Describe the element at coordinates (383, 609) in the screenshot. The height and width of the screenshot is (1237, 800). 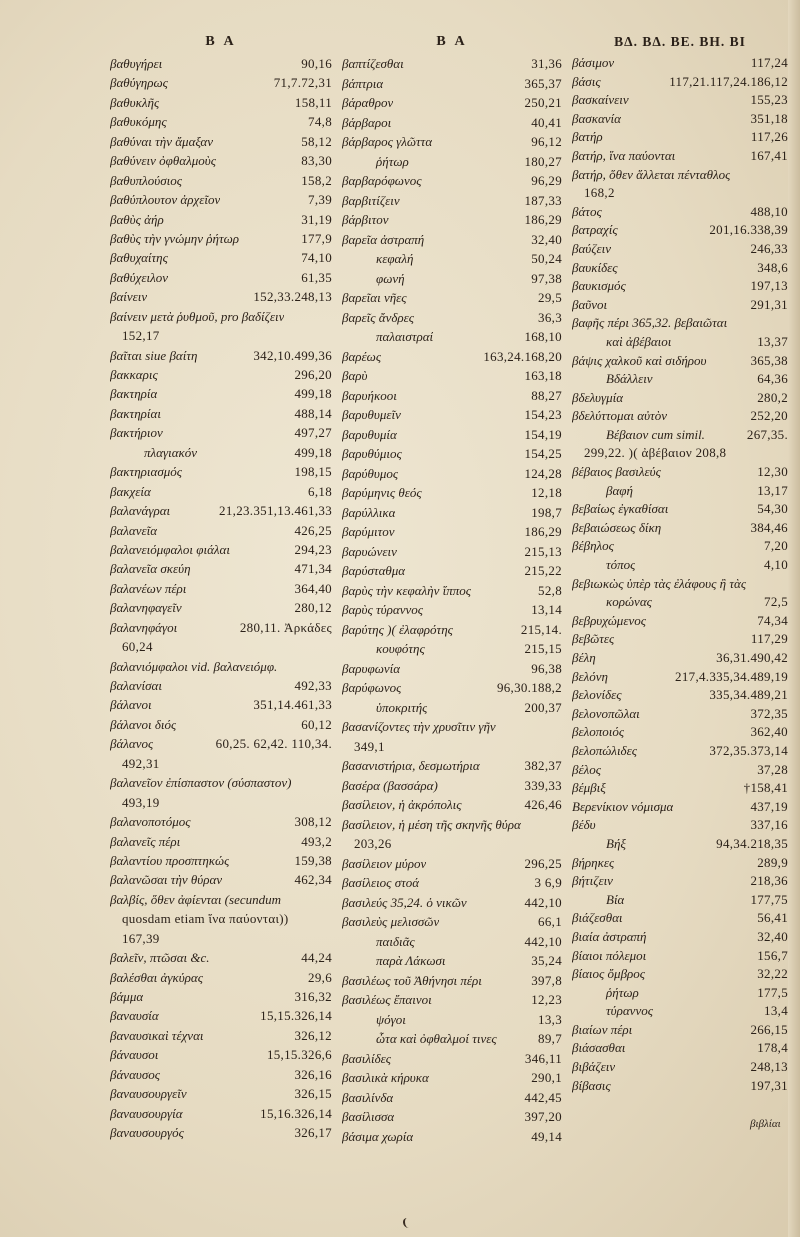
I see `entry-term: βαρὺς τύραννος` at that location.